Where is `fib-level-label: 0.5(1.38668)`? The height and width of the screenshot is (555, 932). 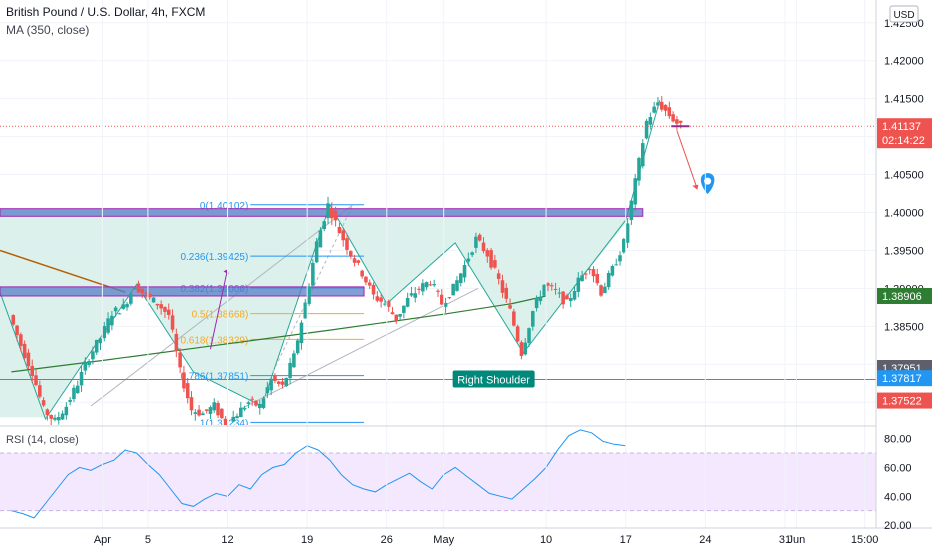 fib-level-label: 0.5(1.38668) is located at coordinates (220, 315).